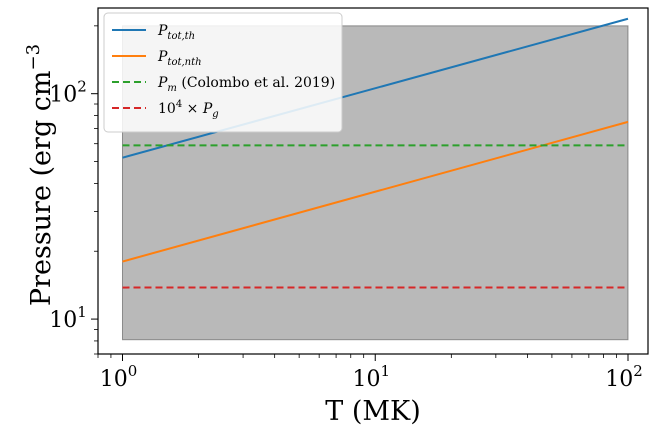 The height and width of the screenshot is (430, 662). Describe the element at coordinates (33, 57) in the screenshot. I see `y-axis-label-exp: −3` at that location.